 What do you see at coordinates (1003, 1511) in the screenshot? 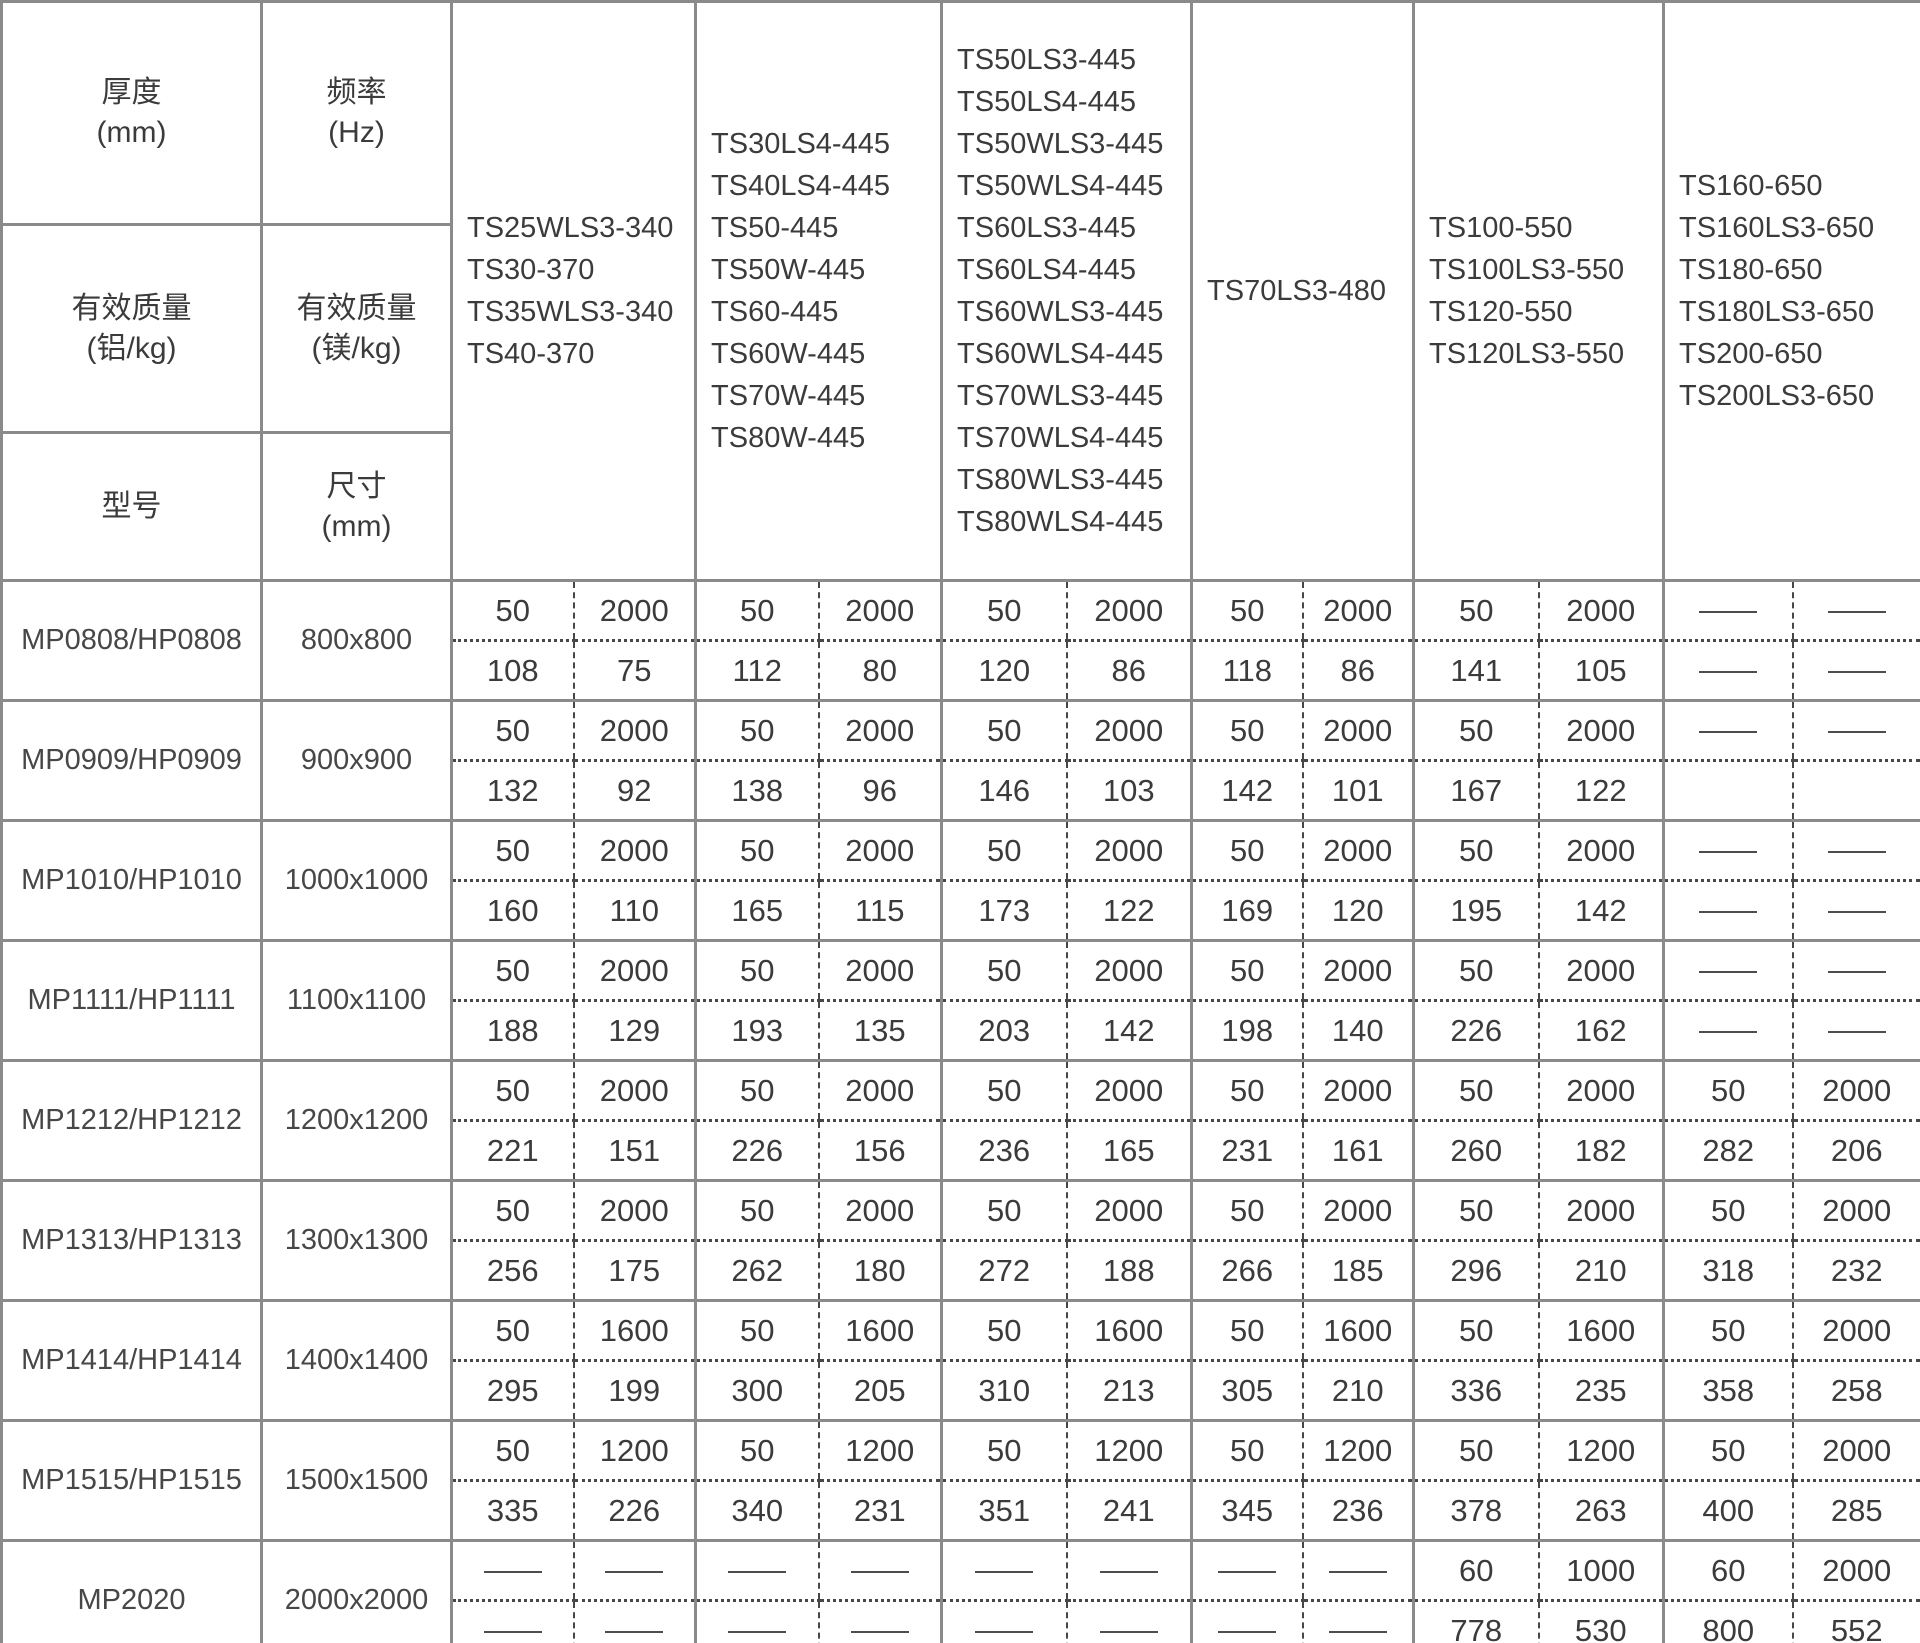
I see `mass-al-value: 351` at bounding box center [1003, 1511].